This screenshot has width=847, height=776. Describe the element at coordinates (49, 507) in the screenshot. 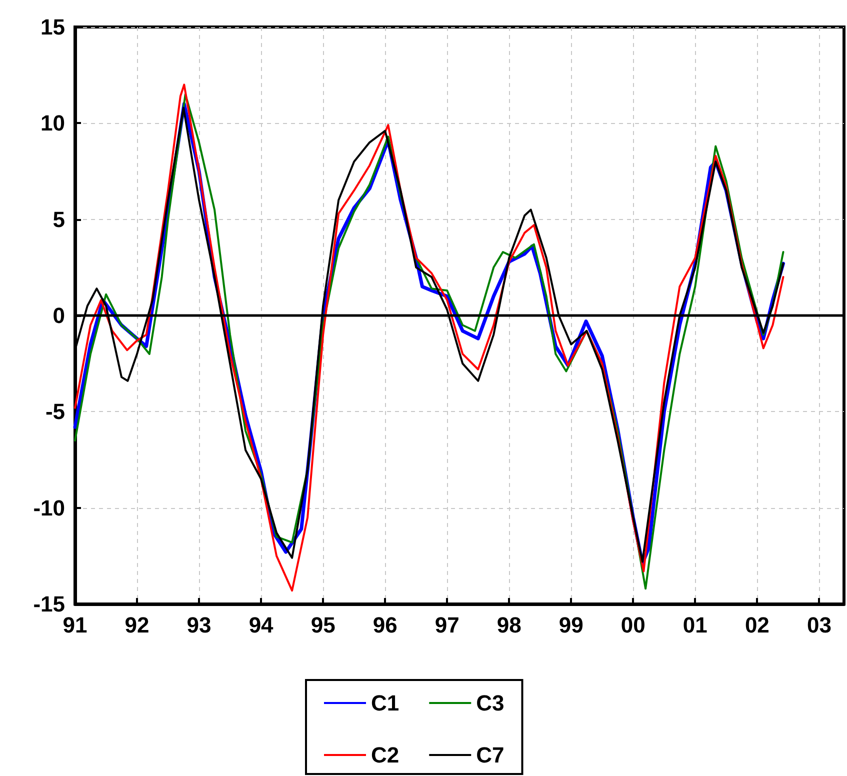

I see `y-tick-label: -10` at that location.